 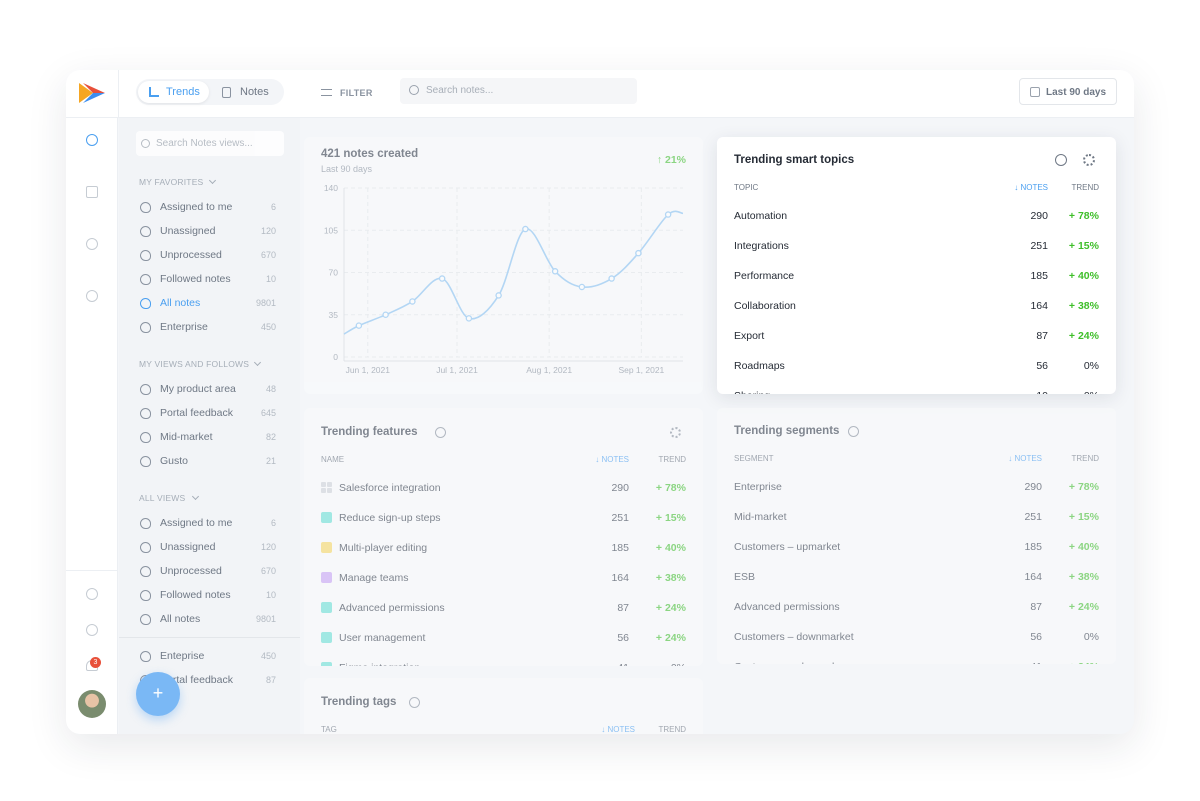 What do you see at coordinates (158, 694) in the screenshot?
I see `add-button: +` at bounding box center [158, 694].